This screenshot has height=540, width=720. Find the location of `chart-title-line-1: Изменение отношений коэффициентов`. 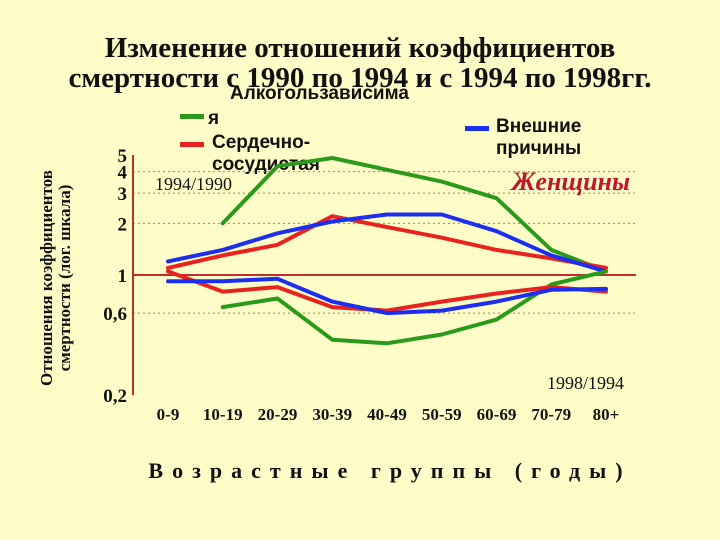

chart-title-line-1: Изменение отношений коэффициентов is located at coordinates (360, 48).